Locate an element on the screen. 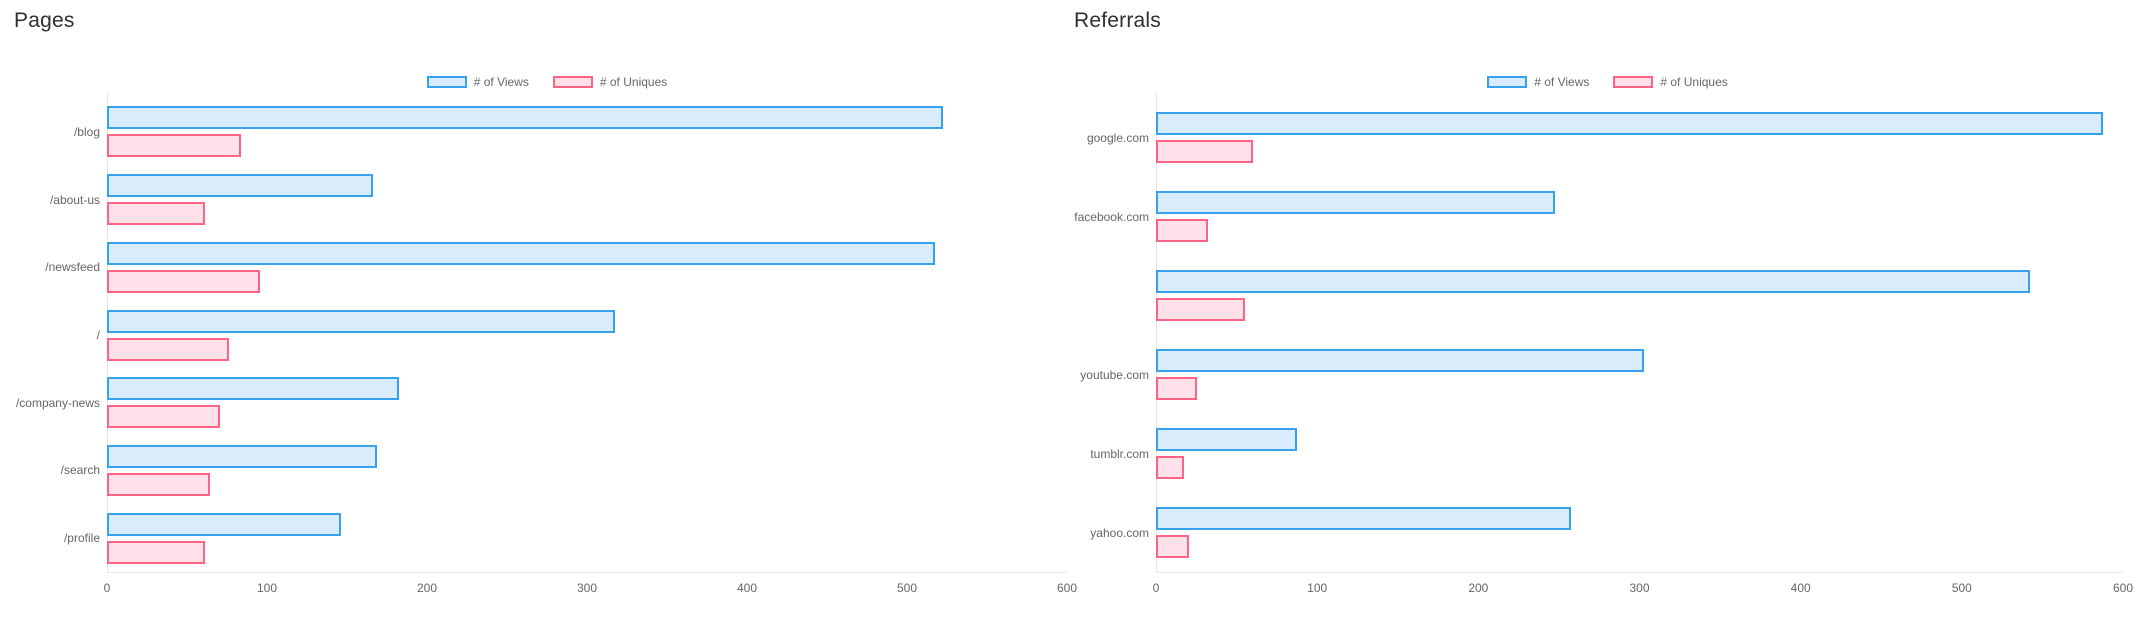 The image size is (2151, 619). pages-legend: # of Views # of Uniques is located at coordinates (547, 82).